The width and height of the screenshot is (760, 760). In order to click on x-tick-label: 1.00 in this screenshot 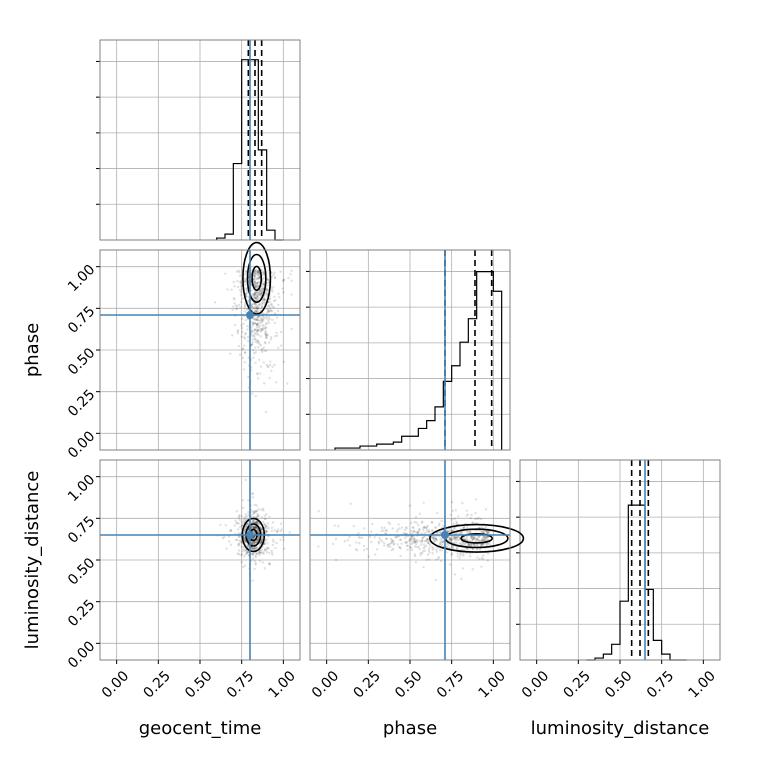, I will do `click(282, 684)`.